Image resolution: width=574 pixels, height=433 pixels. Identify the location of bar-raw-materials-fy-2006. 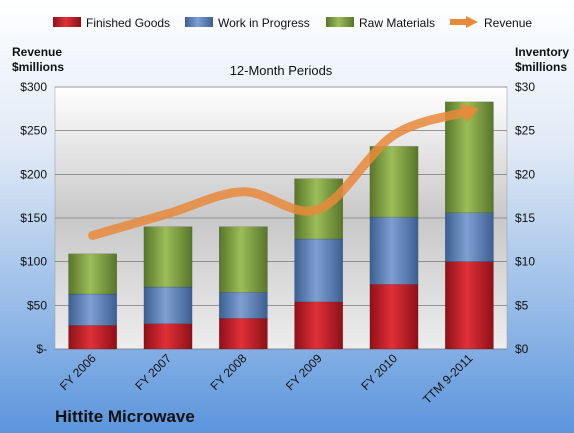
(93, 274).